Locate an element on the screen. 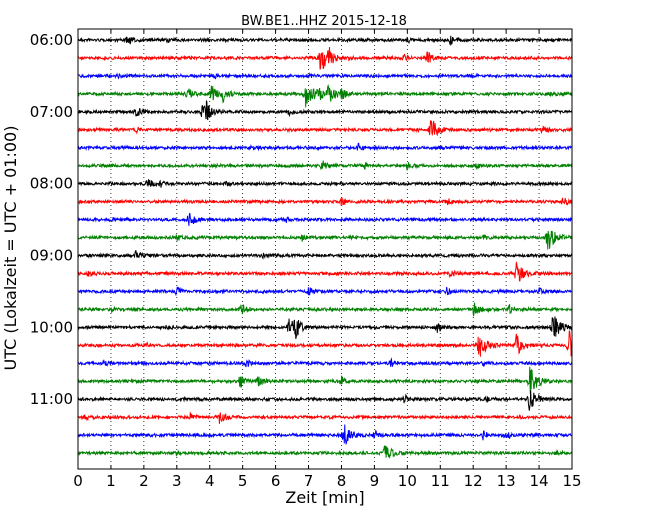  y-tick-label: 09:00 is located at coordinates (51, 256).